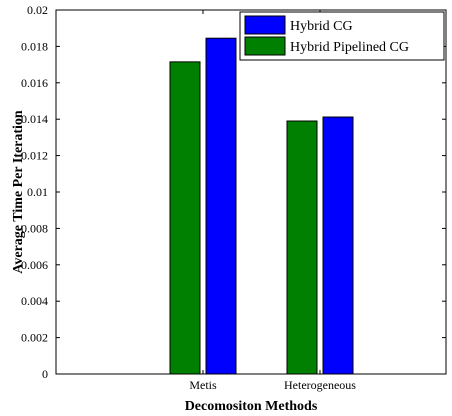 Image resolution: width=452 pixels, height=416 pixels. Describe the element at coordinates (34, 301) in the screenshot. I see `y-tick-label: 0.004` at that location.